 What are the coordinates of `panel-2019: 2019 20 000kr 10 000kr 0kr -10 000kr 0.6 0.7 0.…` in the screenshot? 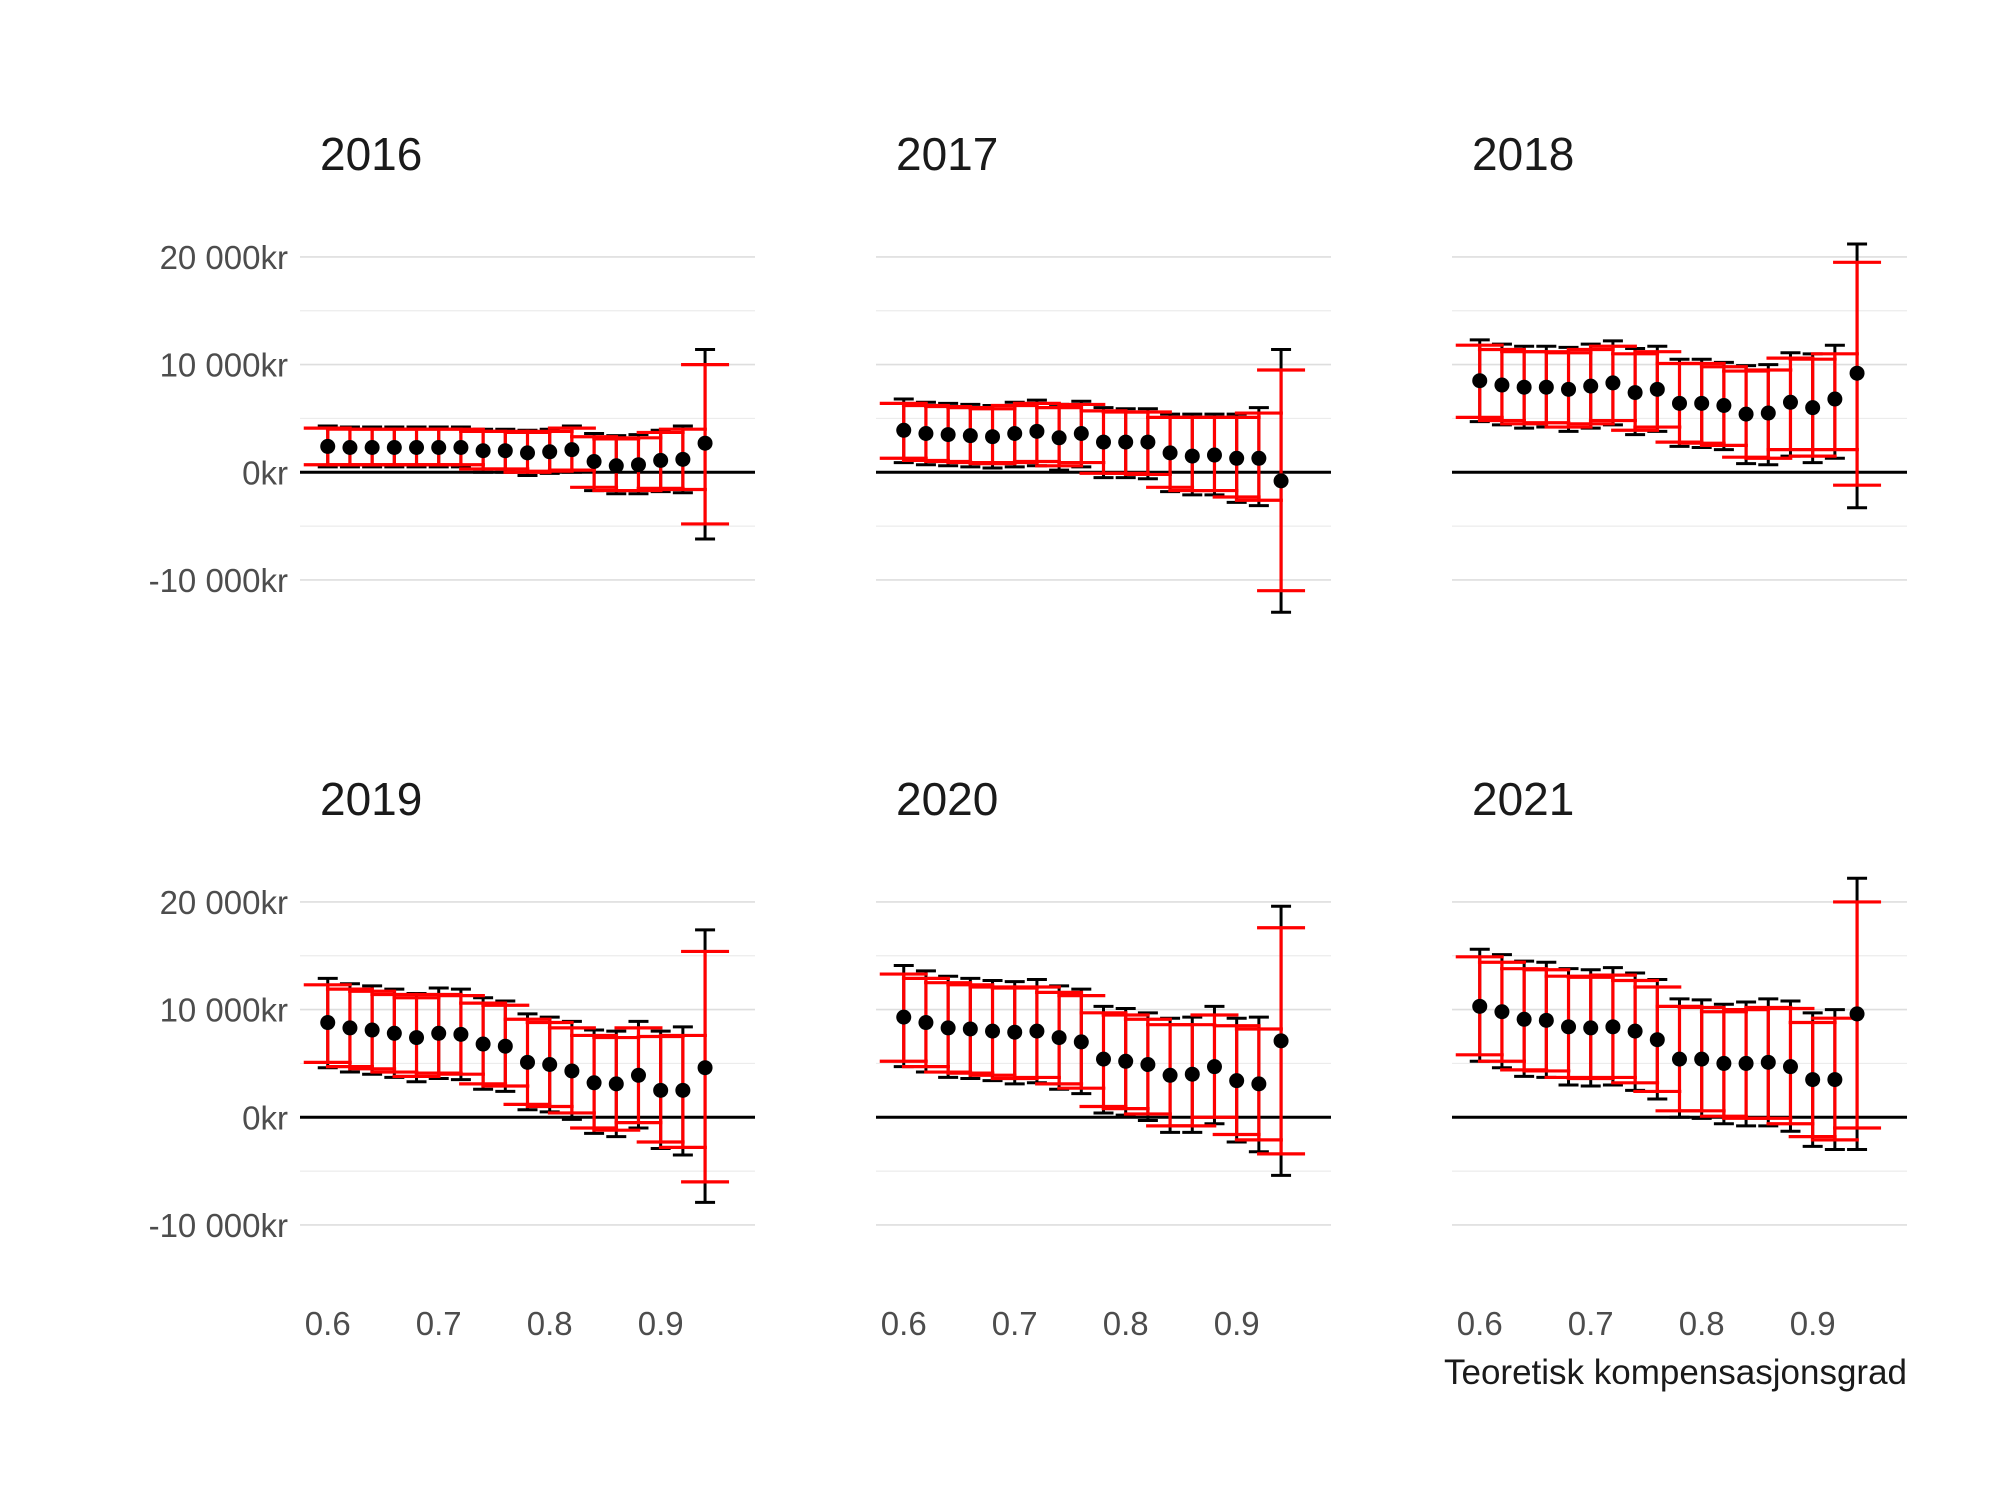 It's located at (452, 1057).